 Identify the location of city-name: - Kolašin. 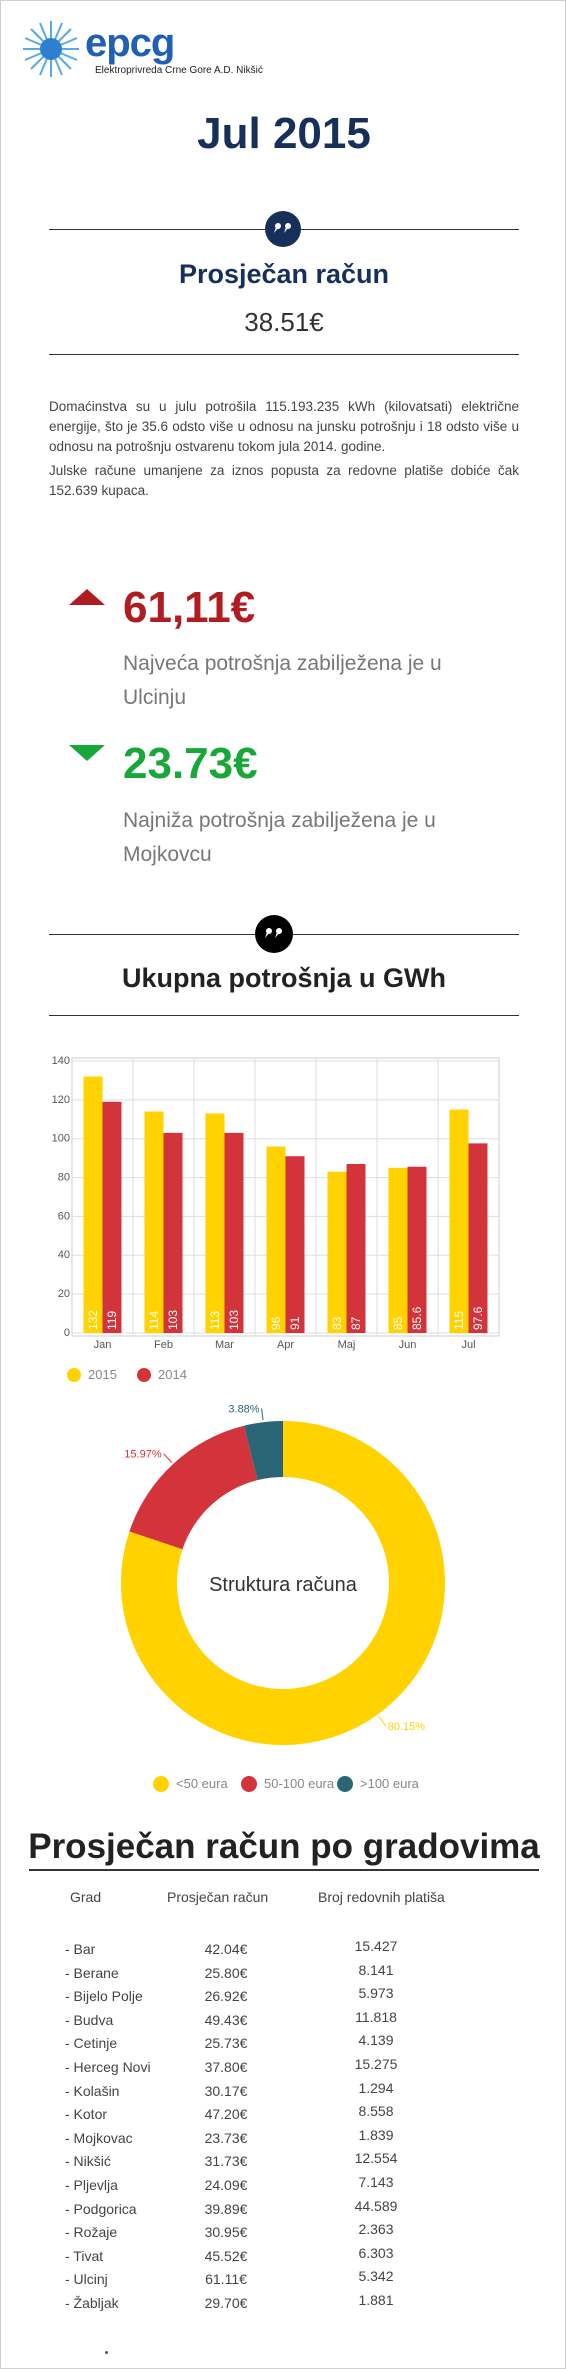
(92, 2090).